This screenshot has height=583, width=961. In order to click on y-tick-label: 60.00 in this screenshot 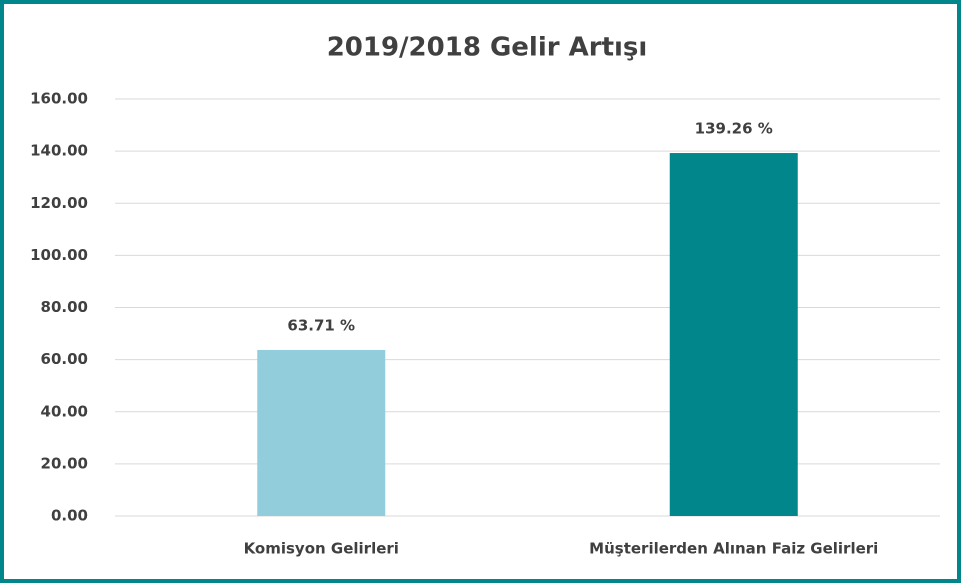, I will do `click(64, 359)`.